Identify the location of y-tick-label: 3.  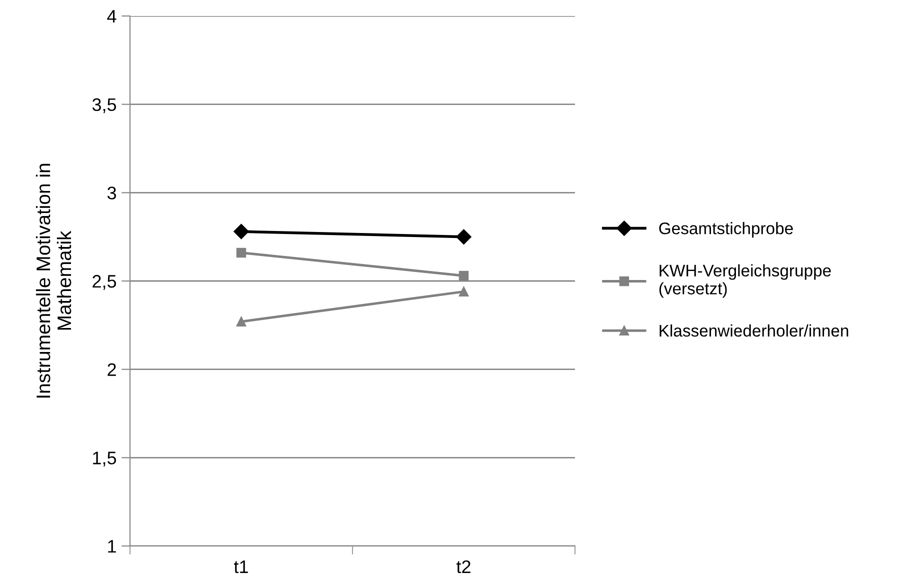
(111, 193).